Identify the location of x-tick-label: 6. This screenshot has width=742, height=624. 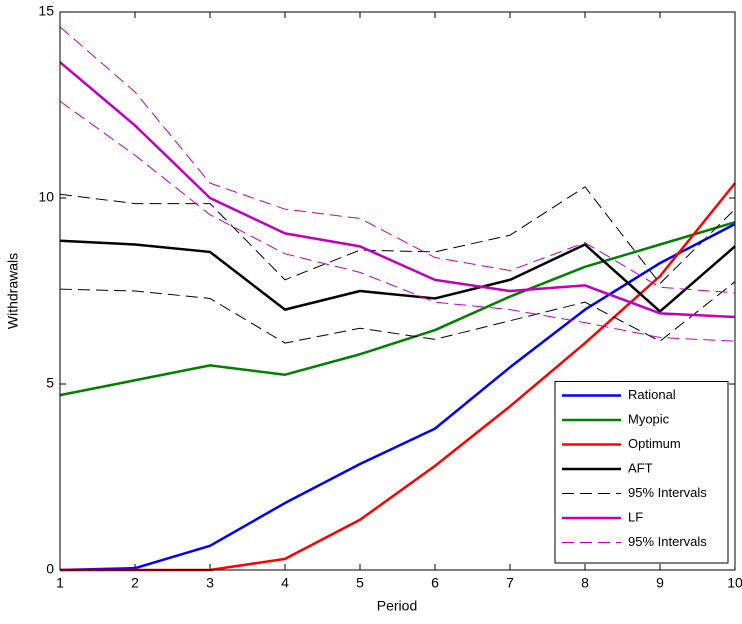
(435, 583).